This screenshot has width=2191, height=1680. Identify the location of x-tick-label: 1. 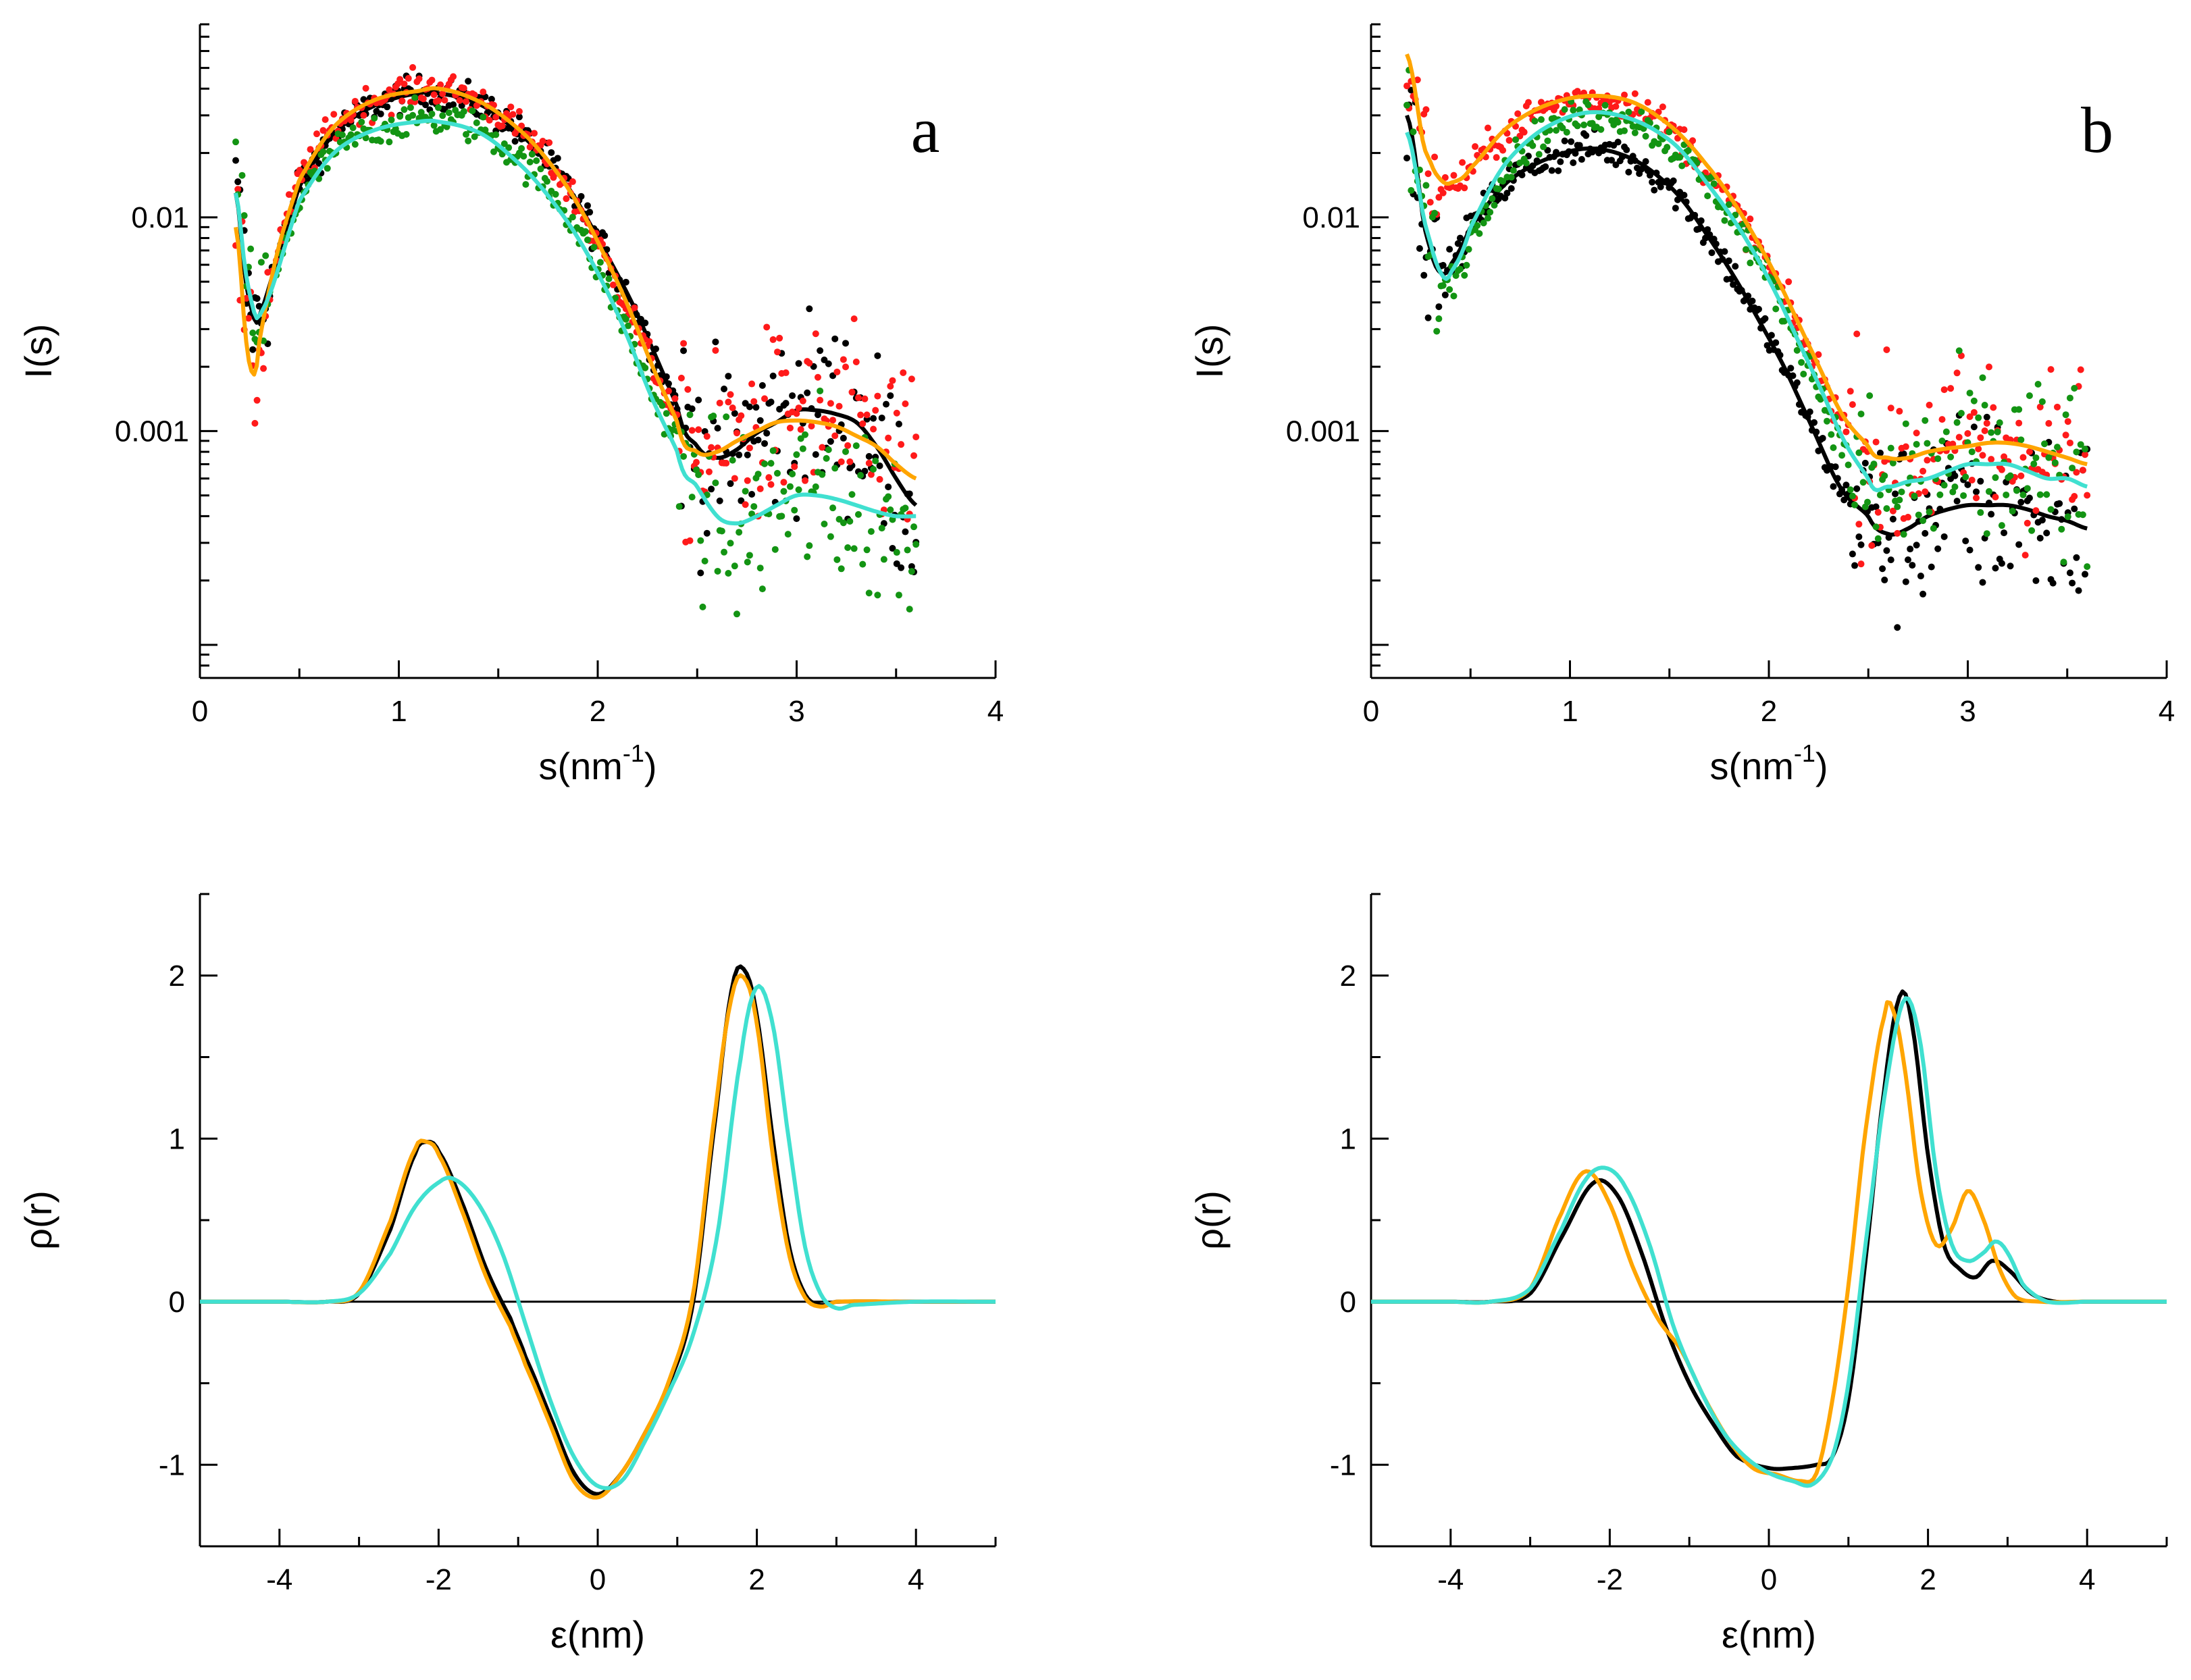
(398, 712).